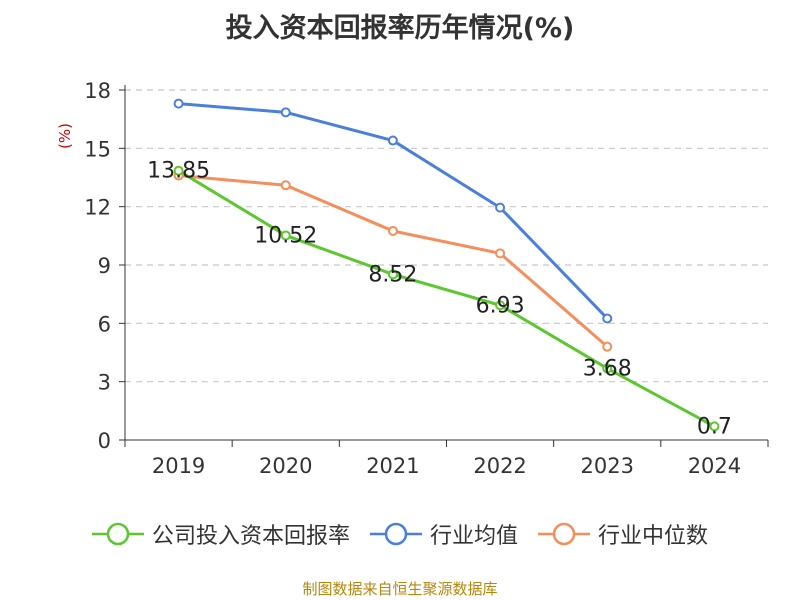 This screenshot has height=600, width=800. I want to click on y-tick-label: 18, so click(97, 91).